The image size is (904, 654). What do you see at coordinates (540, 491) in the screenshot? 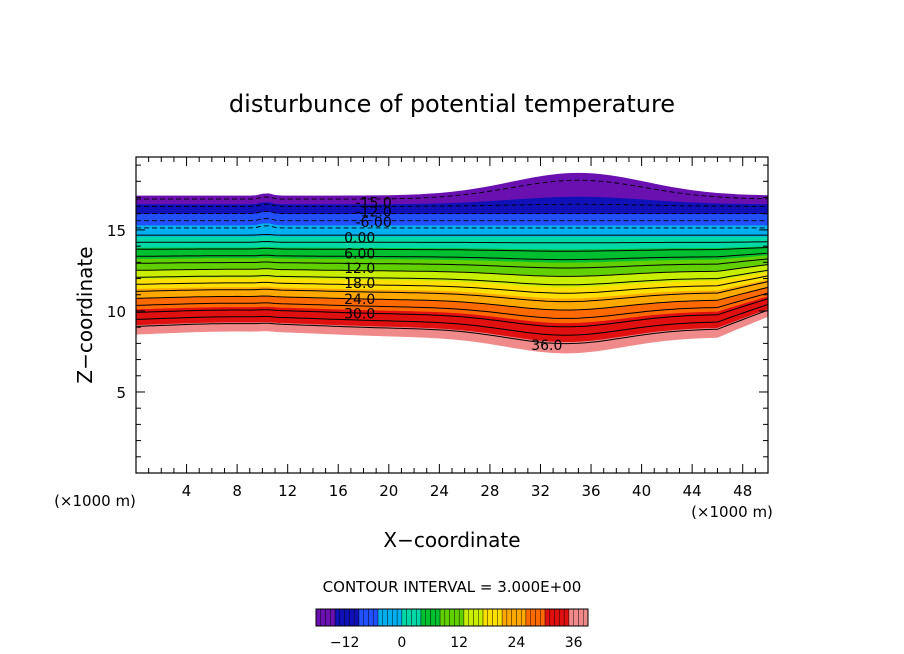
I see `x-tick-label: 32` at bounding box center [540, 491].